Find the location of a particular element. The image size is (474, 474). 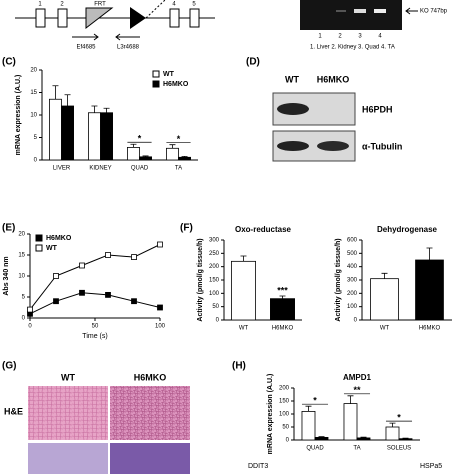

lane-label: 4 is located at coordinates (380, 37).